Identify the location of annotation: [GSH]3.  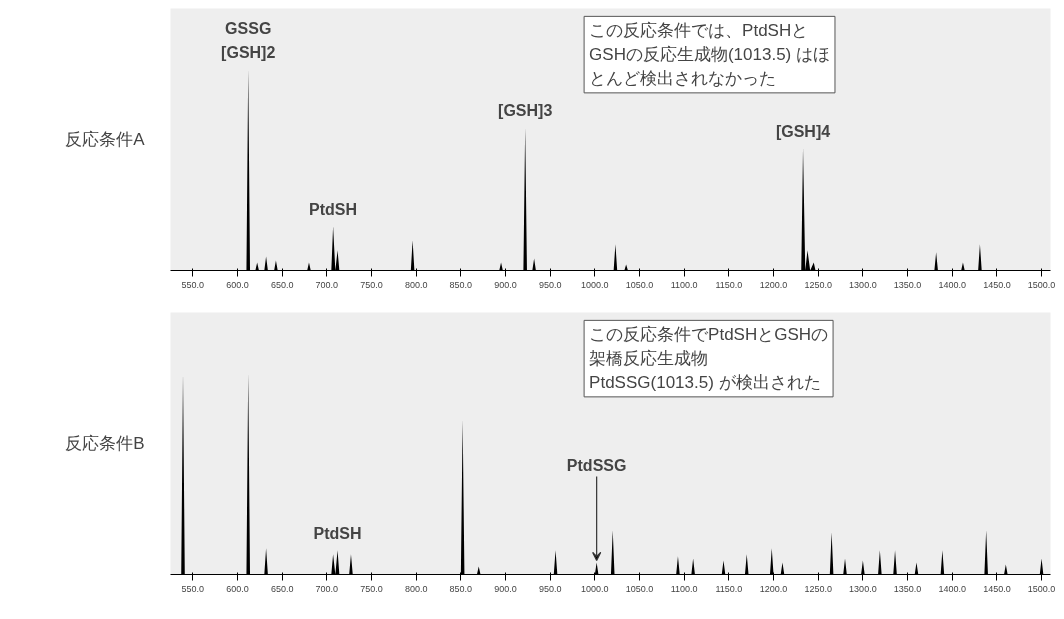
(525, 111).